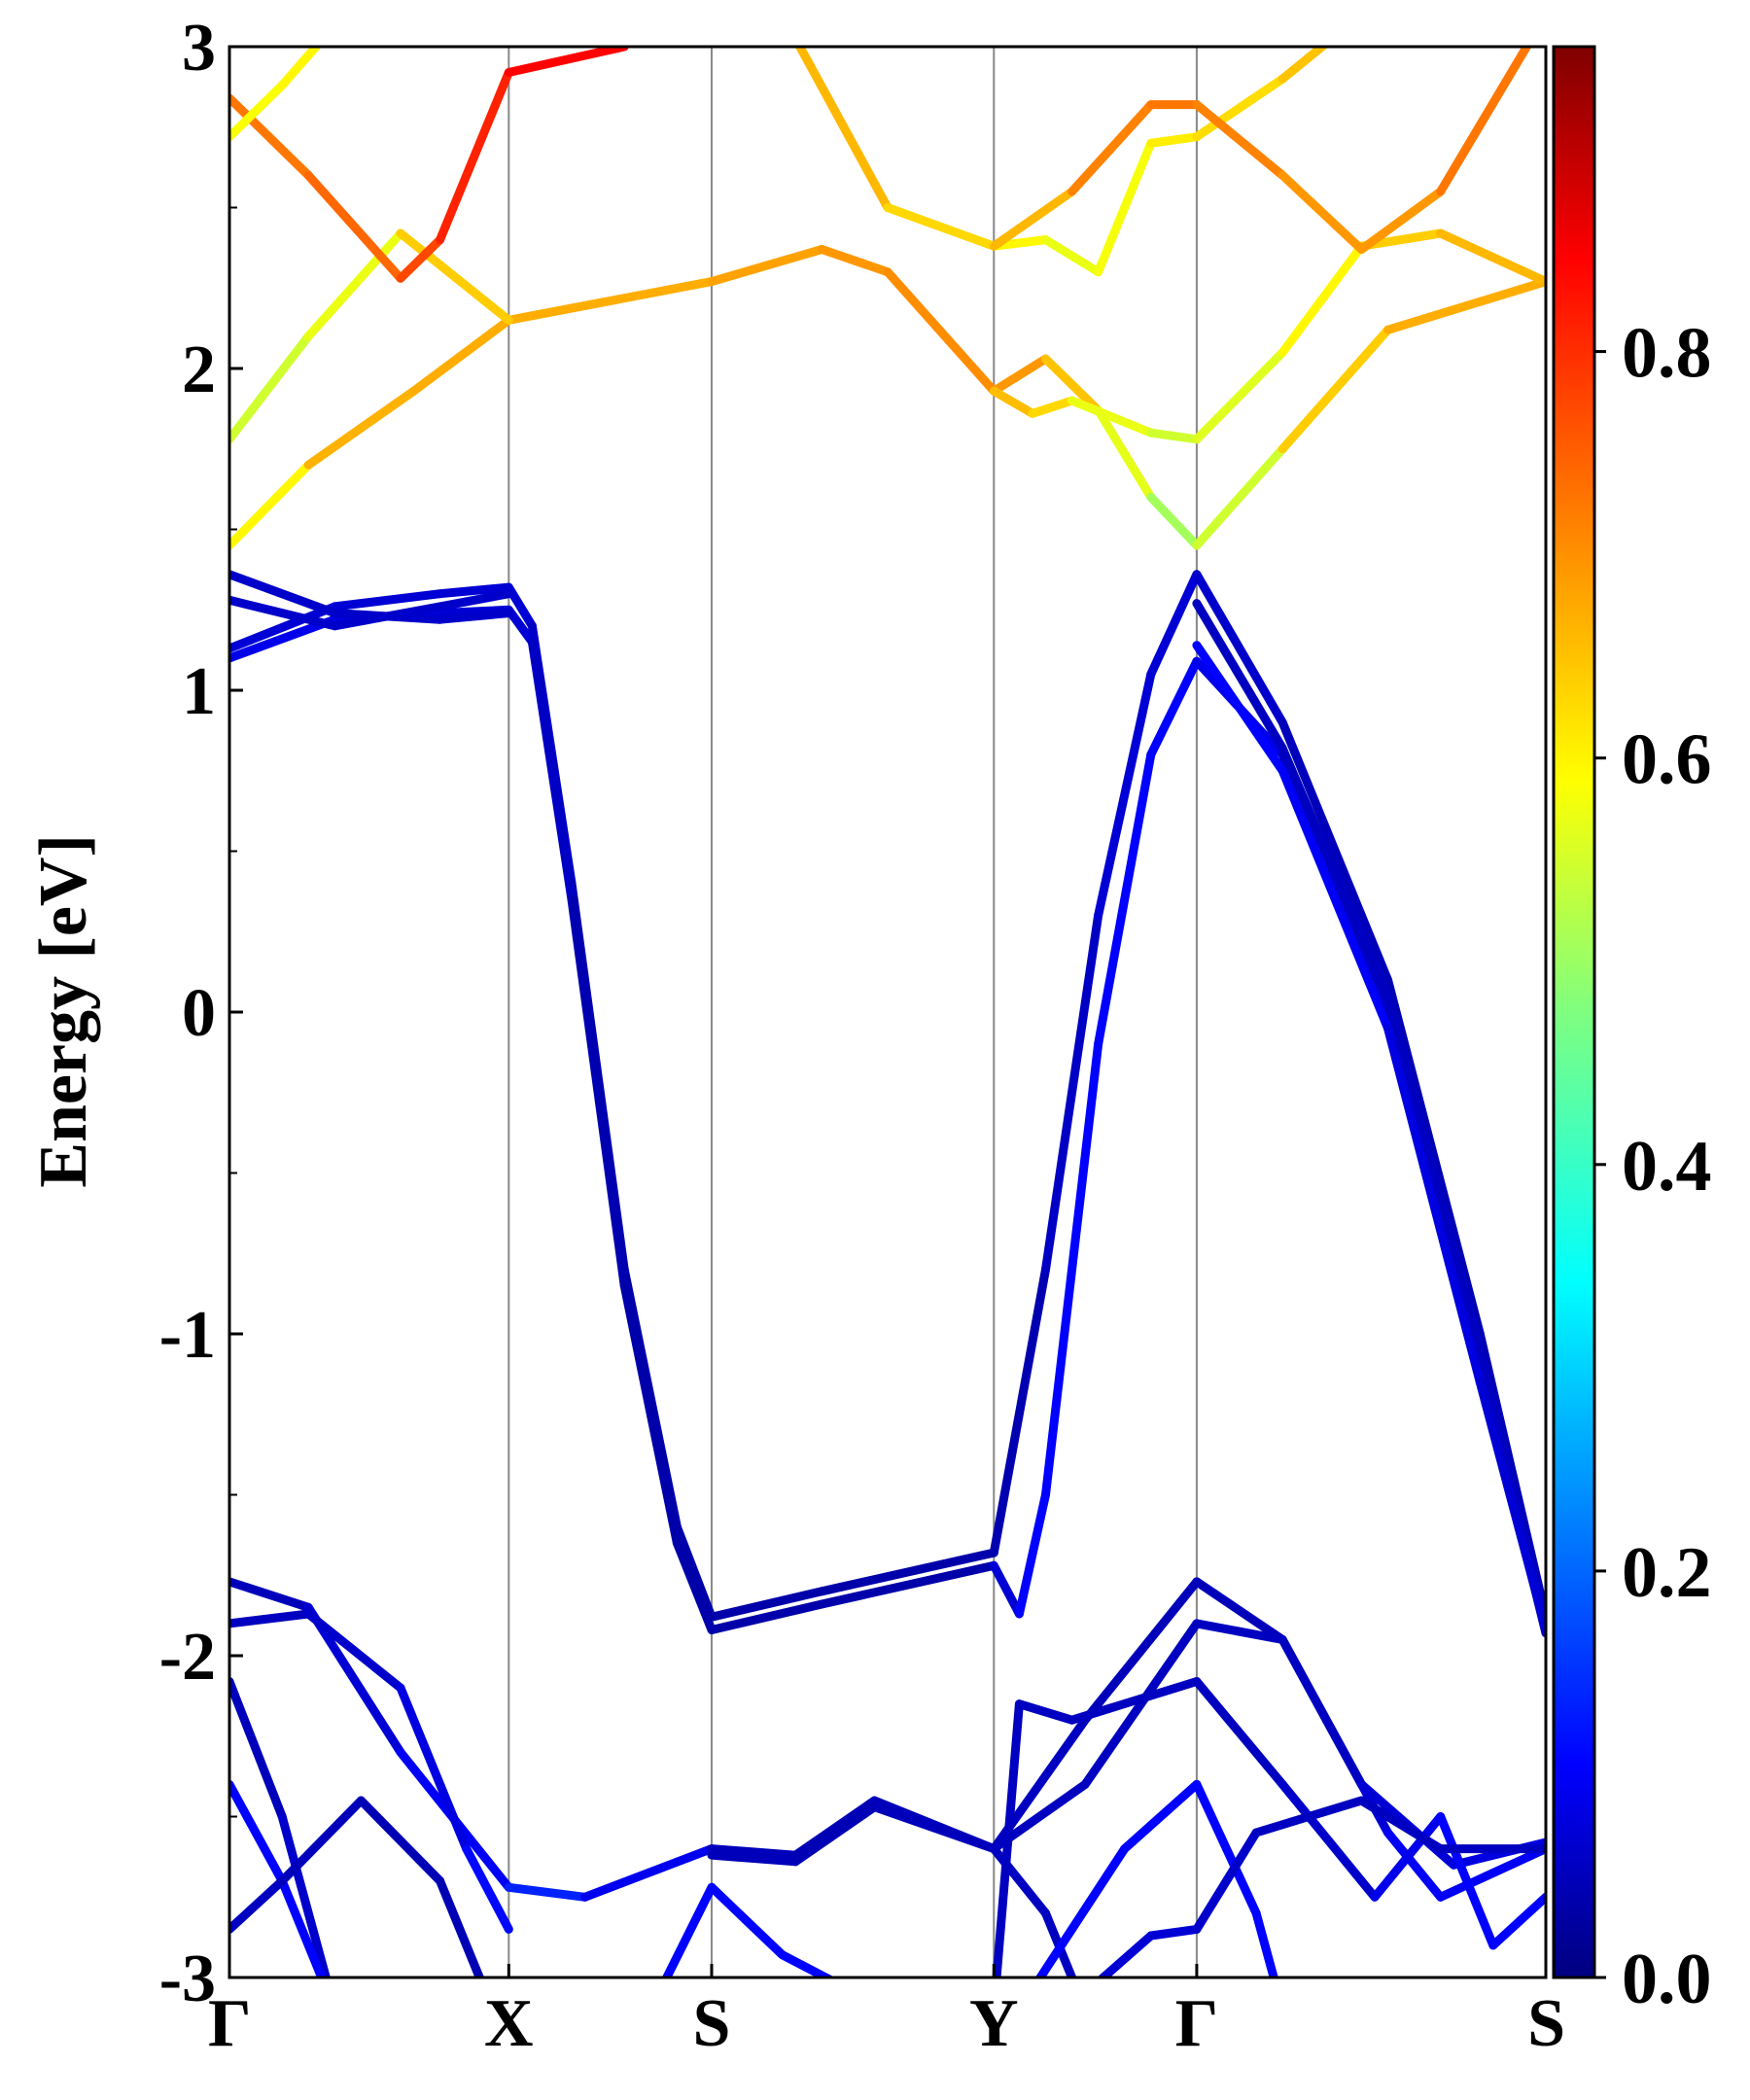  Describe the element at coordinates (1667, 760) in the screenshot. I see `colorbar-tick-label: 0.6` at that location.